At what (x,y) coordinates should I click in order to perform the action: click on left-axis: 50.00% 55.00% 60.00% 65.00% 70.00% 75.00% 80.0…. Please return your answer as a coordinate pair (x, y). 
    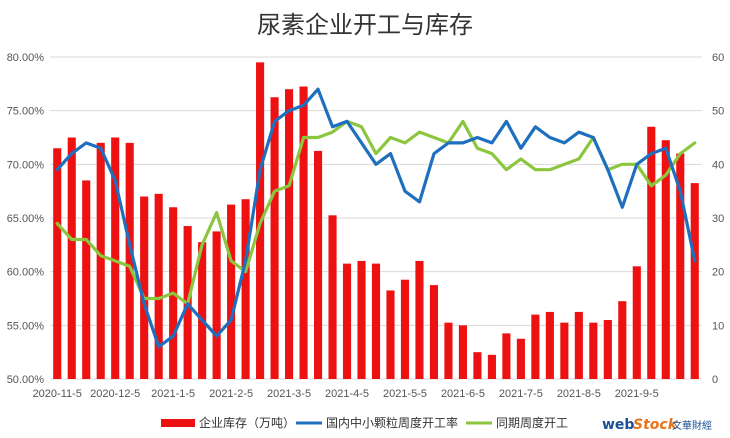
    Looking at the image, I should click on (26, 219).